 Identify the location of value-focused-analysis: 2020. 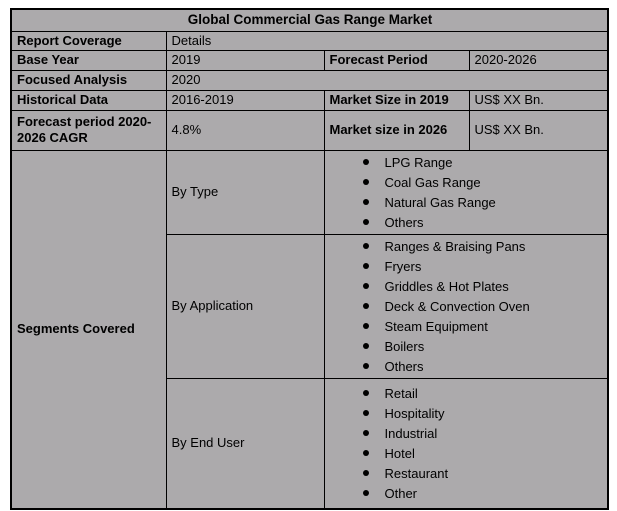
(387, 80).